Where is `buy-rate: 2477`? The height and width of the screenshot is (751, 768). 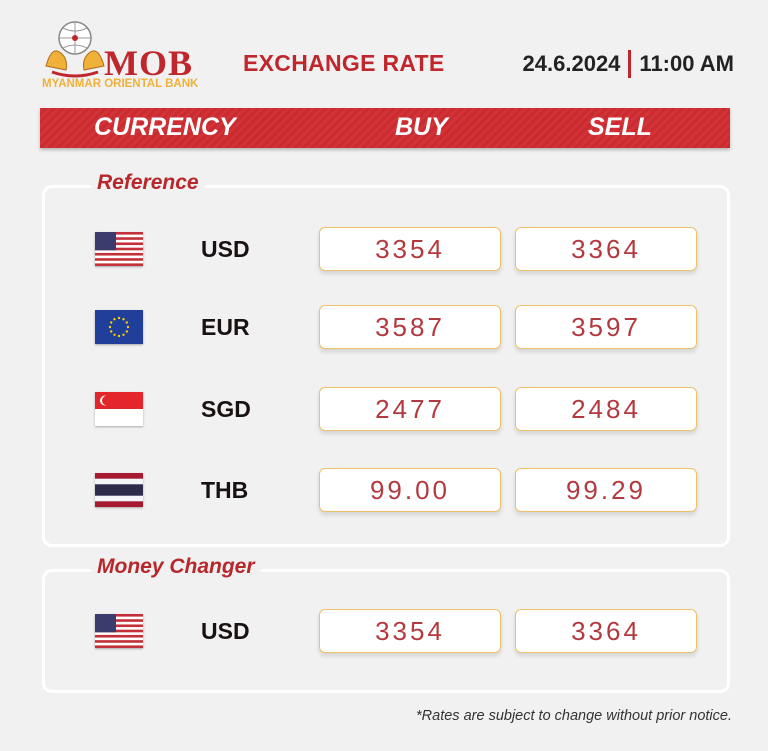
buy-rate: 2477 is located at coordinates (410, 409).